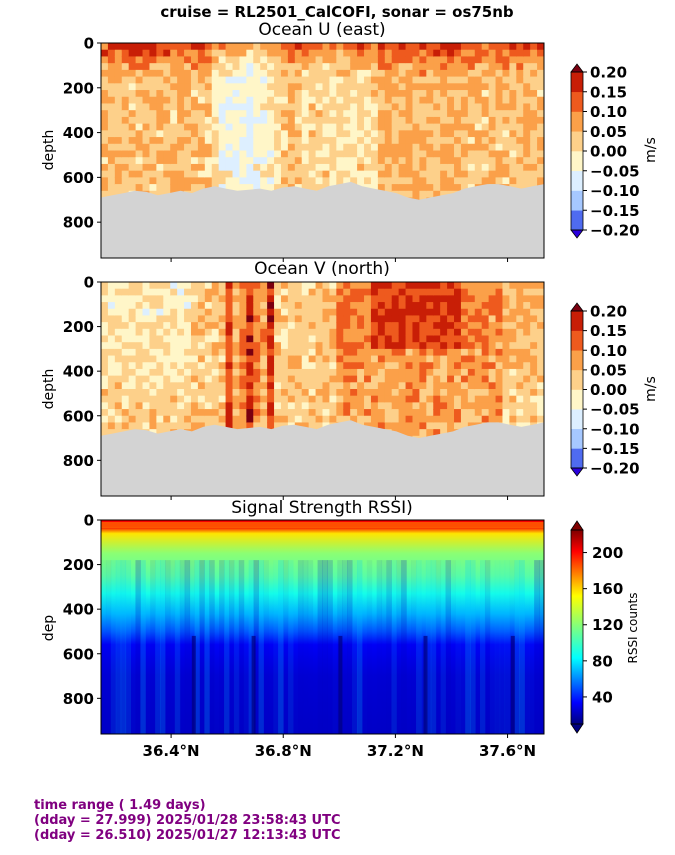 Image resolution: width=675 pixels, height=855 pixels. What do you see at coordinates (608, 92) in the screenshot?
I see `colorbar-tick-label: 0.15` at bounding box center [608, 92].